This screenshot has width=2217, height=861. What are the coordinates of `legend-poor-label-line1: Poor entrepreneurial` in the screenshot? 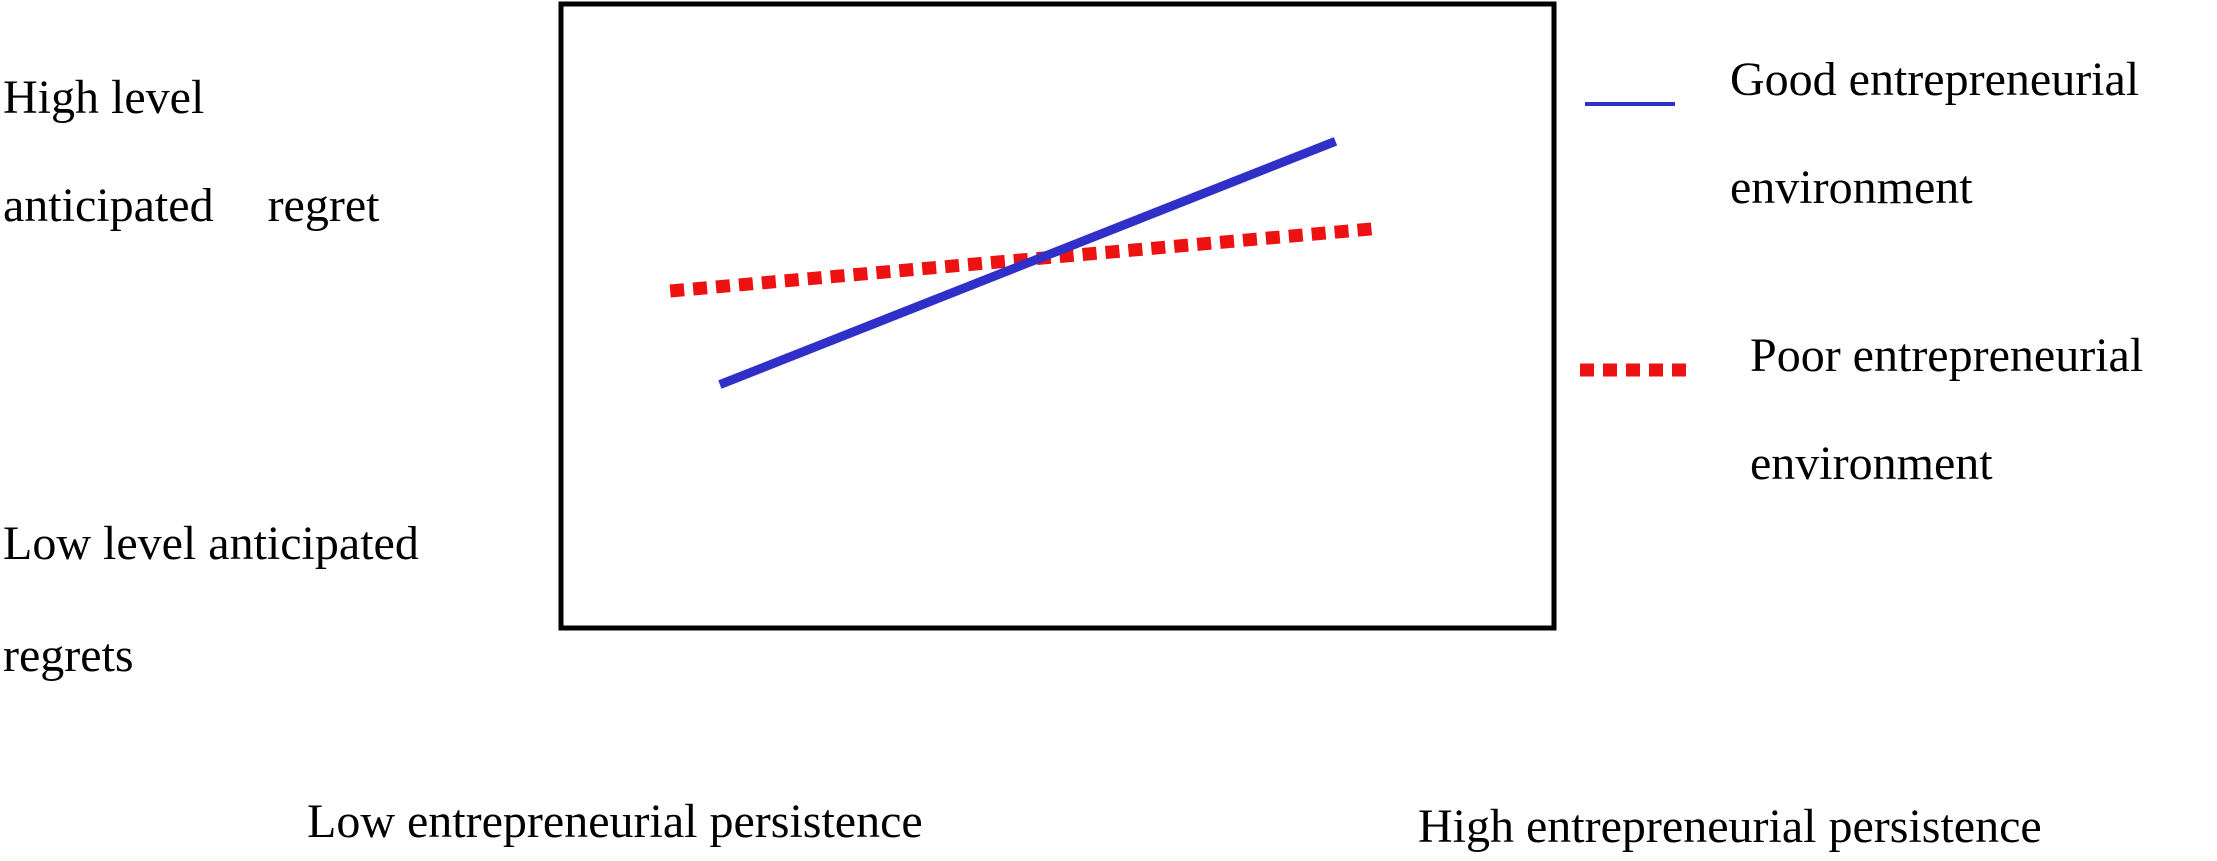 It's located at (1947, 355).